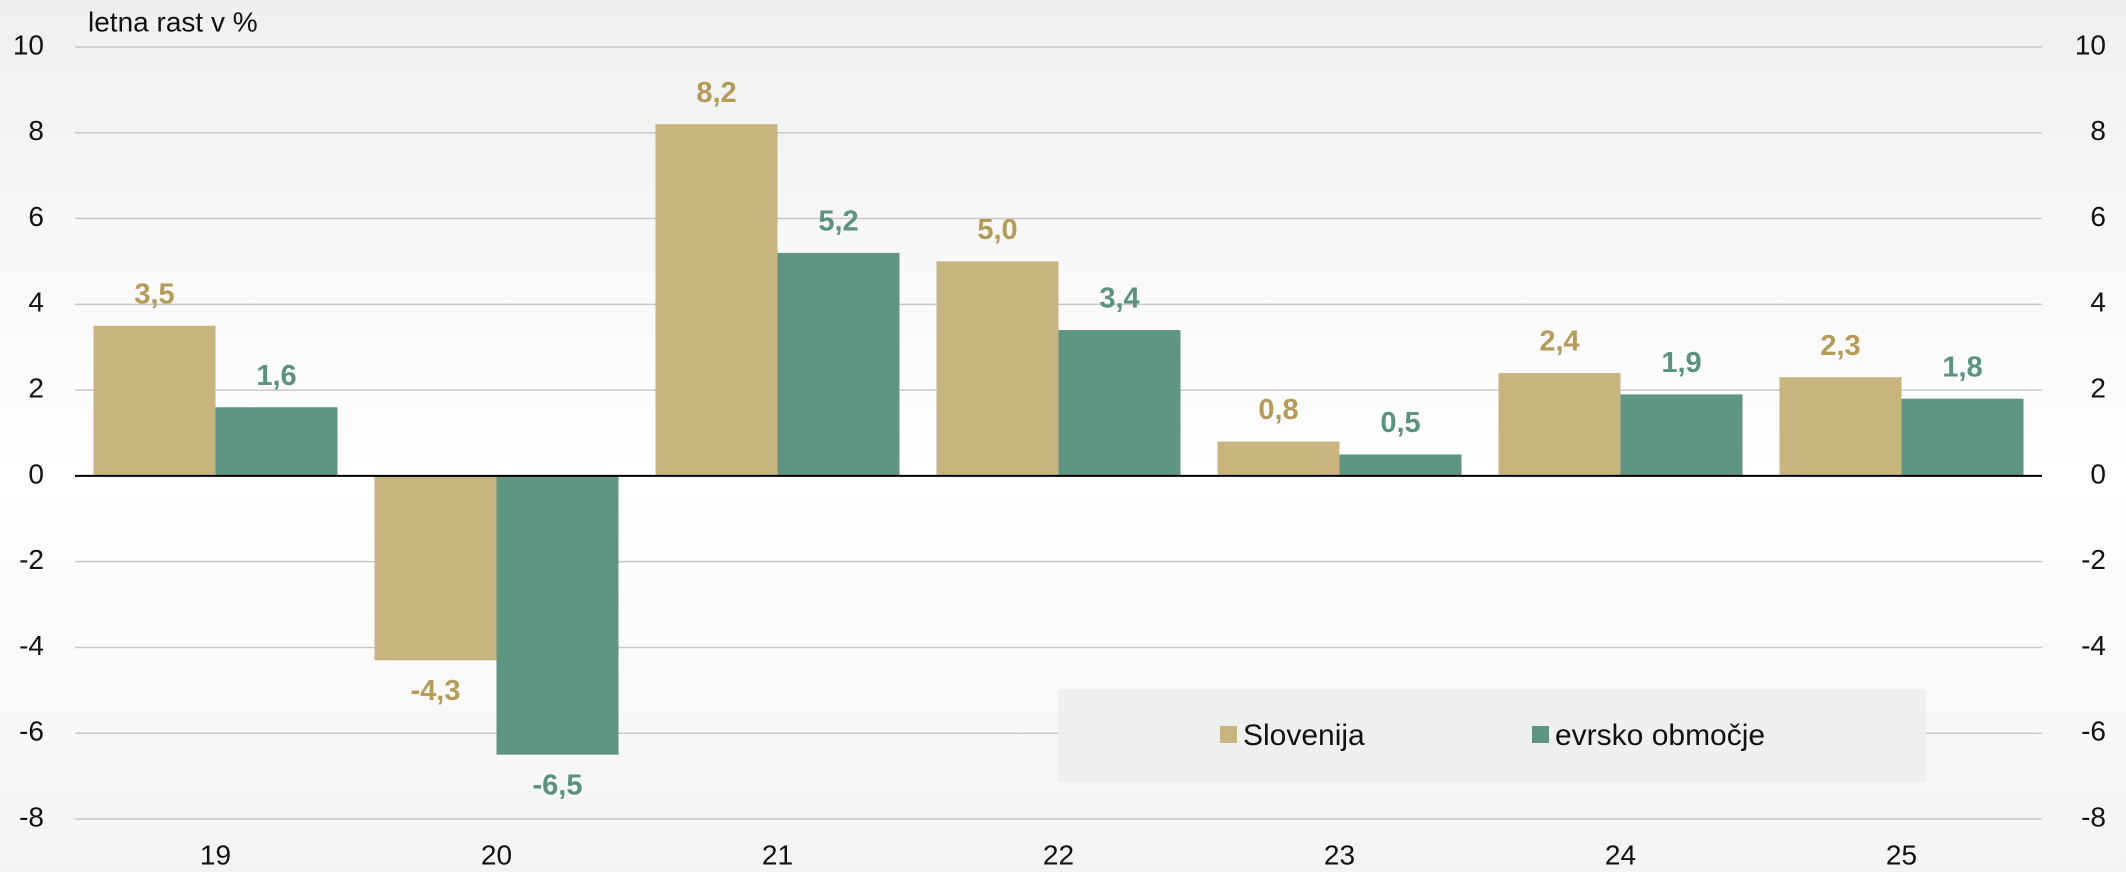 This screenshot has width=2126, height=872. I want to click on value-label: 3,5, so click(154, 294).